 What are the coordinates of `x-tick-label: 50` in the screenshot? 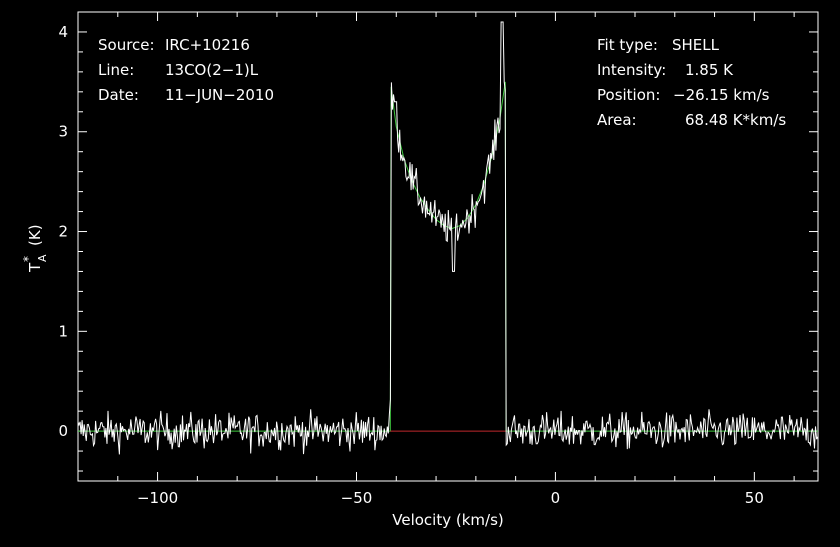 It's located at (754, 498).